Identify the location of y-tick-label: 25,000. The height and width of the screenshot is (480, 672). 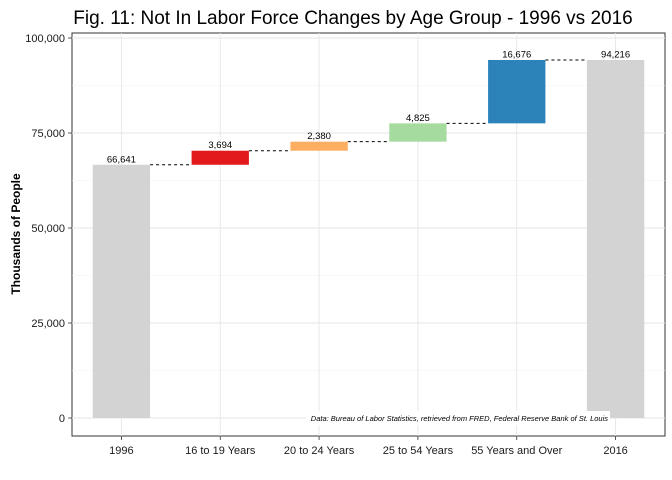
(48, 324).